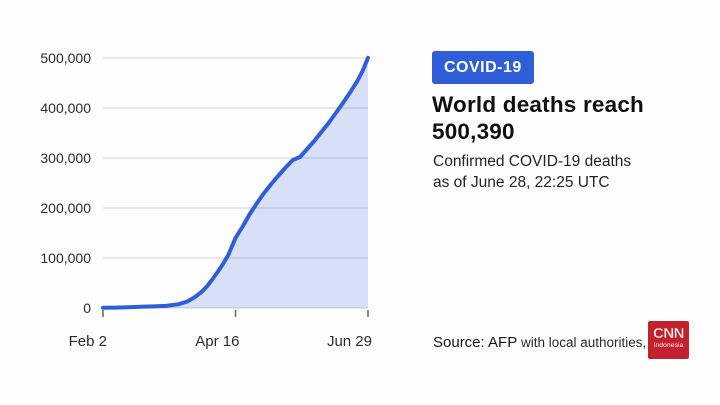 The image size is (720, 405). Describe the element at coordinates (483, 67) in the screenshot. I see `covid19-badge: COVID-19` at that location.